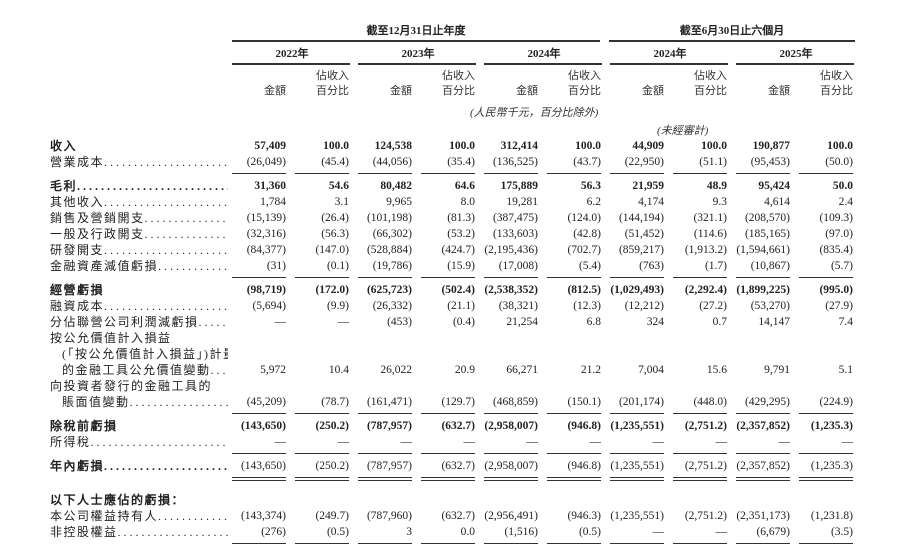  Describe the element at coordinates (845, 322) in the screenshot. I see `pct-cell: 7.4` at that location.